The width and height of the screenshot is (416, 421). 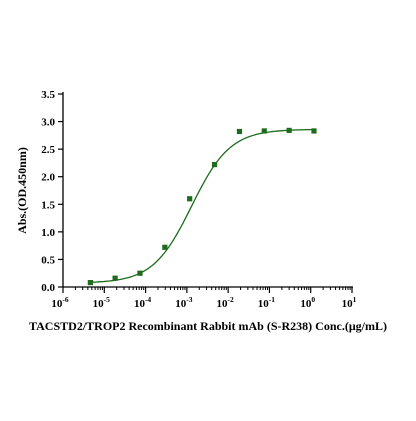 I want to click on x-tick-label: 10⁰, so click(x=307, y=302).